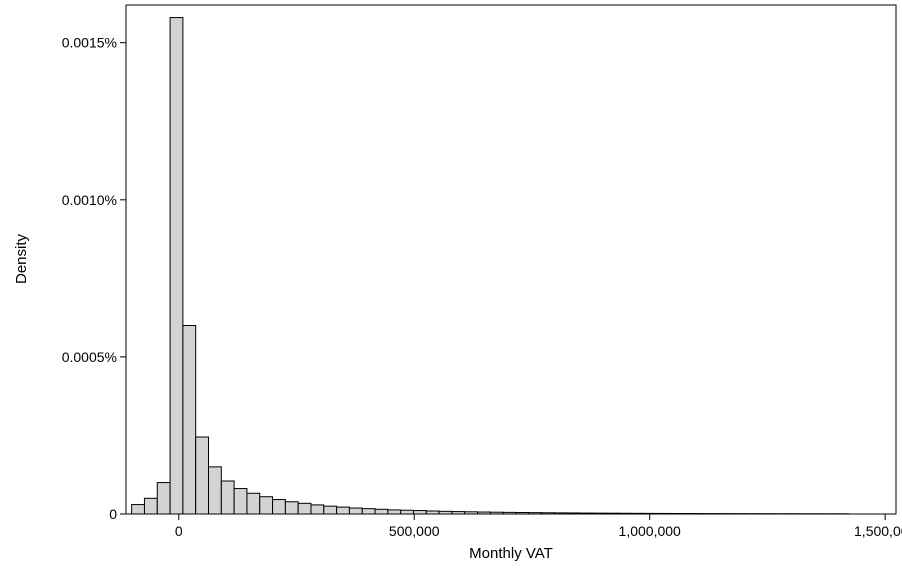 This screenshot has width=902, height=571. Describe the element at coordinates (179, 531) in the screenshot. I see `x-tick-label: 0` at that location.